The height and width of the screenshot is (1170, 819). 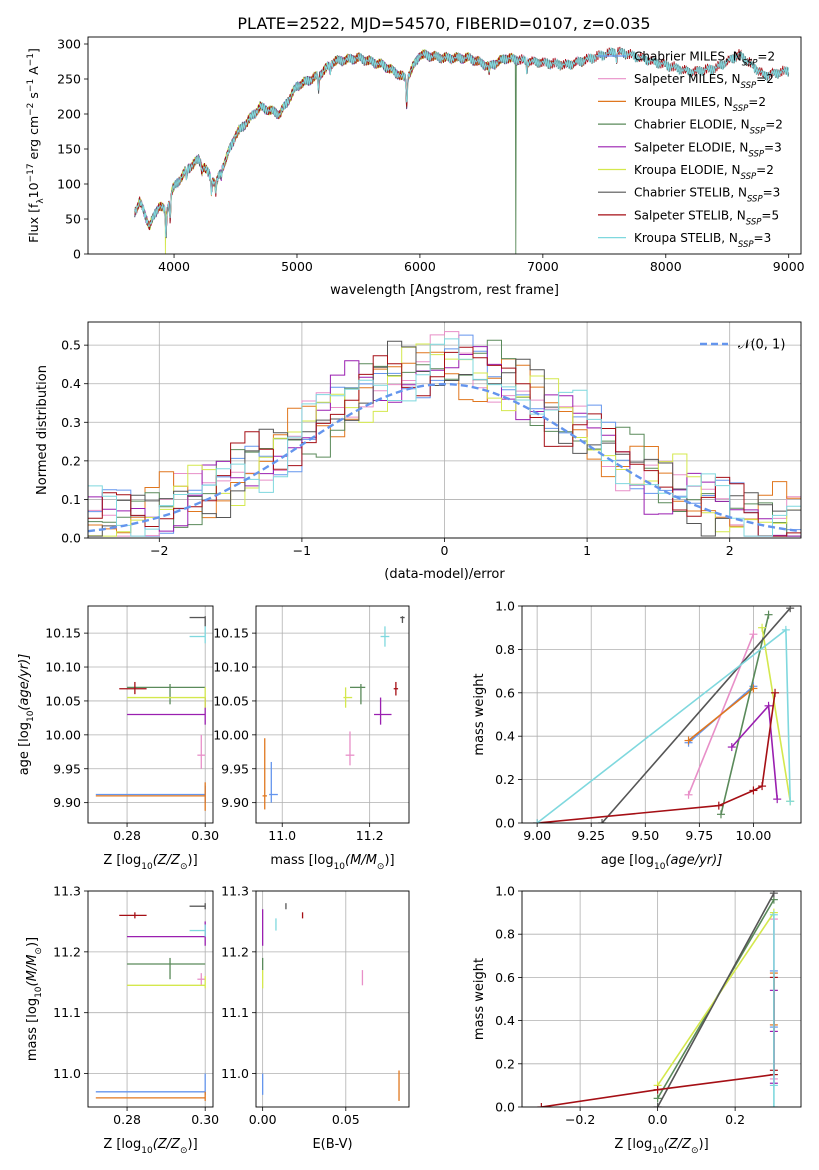 What do you see at coordinates (656, 755) in the screenshot?
I see `series-salpeter-stelib` at bounding box center [656, 755].